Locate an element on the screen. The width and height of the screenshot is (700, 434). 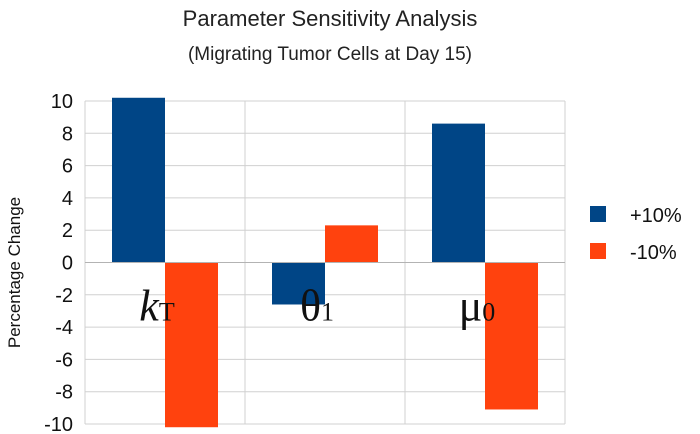
y-tick-label: -2 is located at coordinates (64, 296).